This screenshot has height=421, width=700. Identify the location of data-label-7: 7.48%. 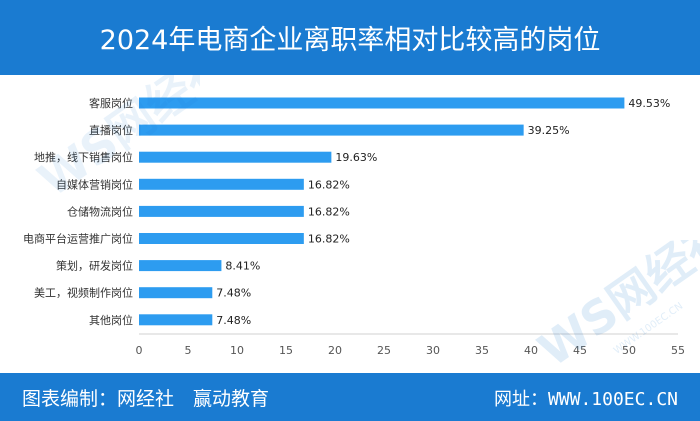
(233, 293).